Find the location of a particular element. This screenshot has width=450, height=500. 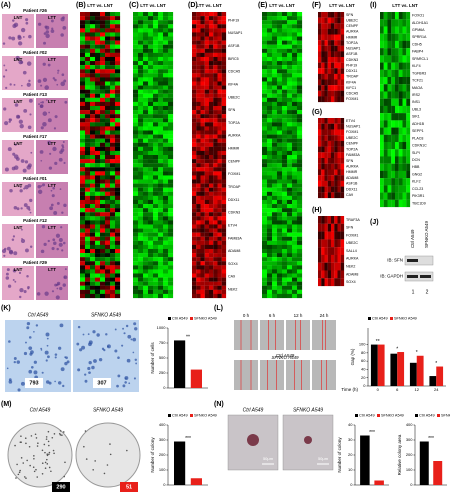

legend-swatch is located at coordinates (369, 318).